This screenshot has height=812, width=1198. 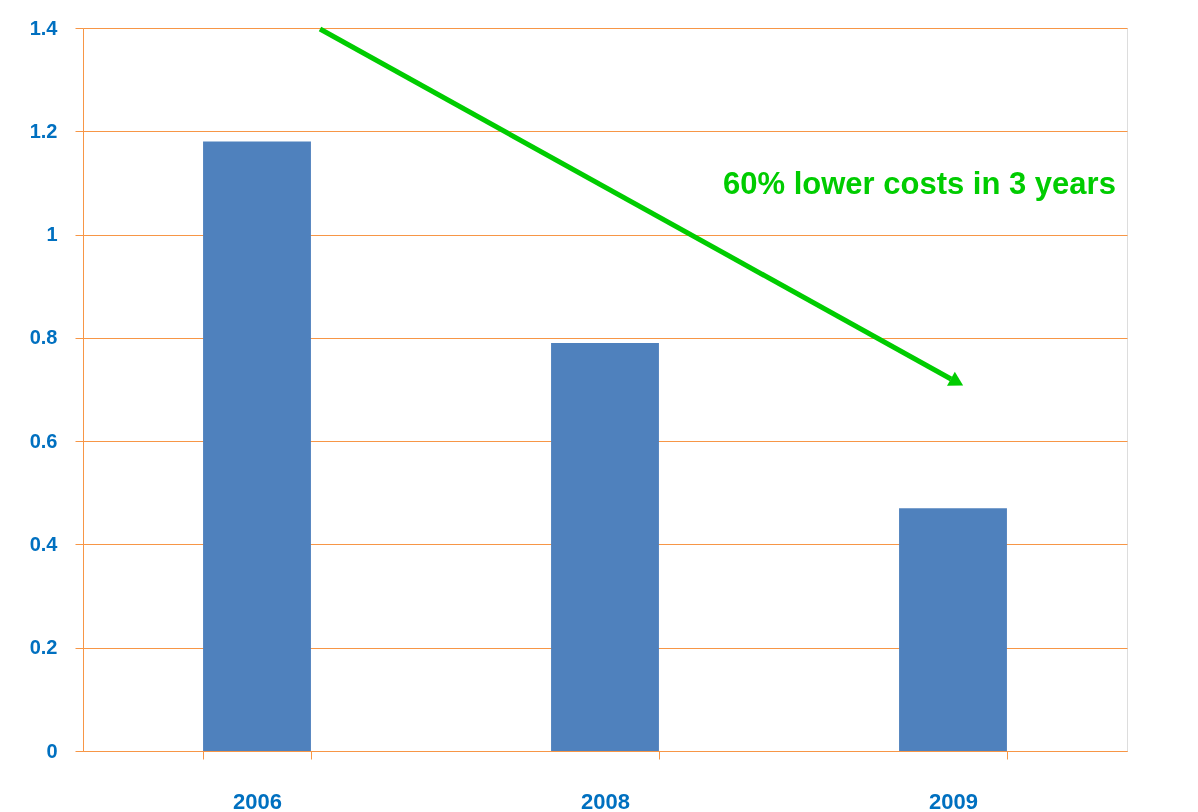 What do you see at coordinates (43, 440) in the screenshot?
I see `y-tick-label: 0.6` at bounding box center [43, 440].